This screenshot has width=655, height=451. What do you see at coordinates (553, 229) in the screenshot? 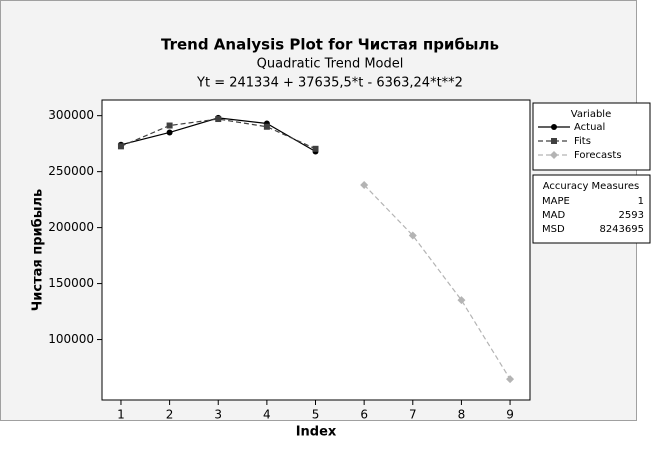
I see `accuracy-label: MSD` at bounding box center [553, 229].